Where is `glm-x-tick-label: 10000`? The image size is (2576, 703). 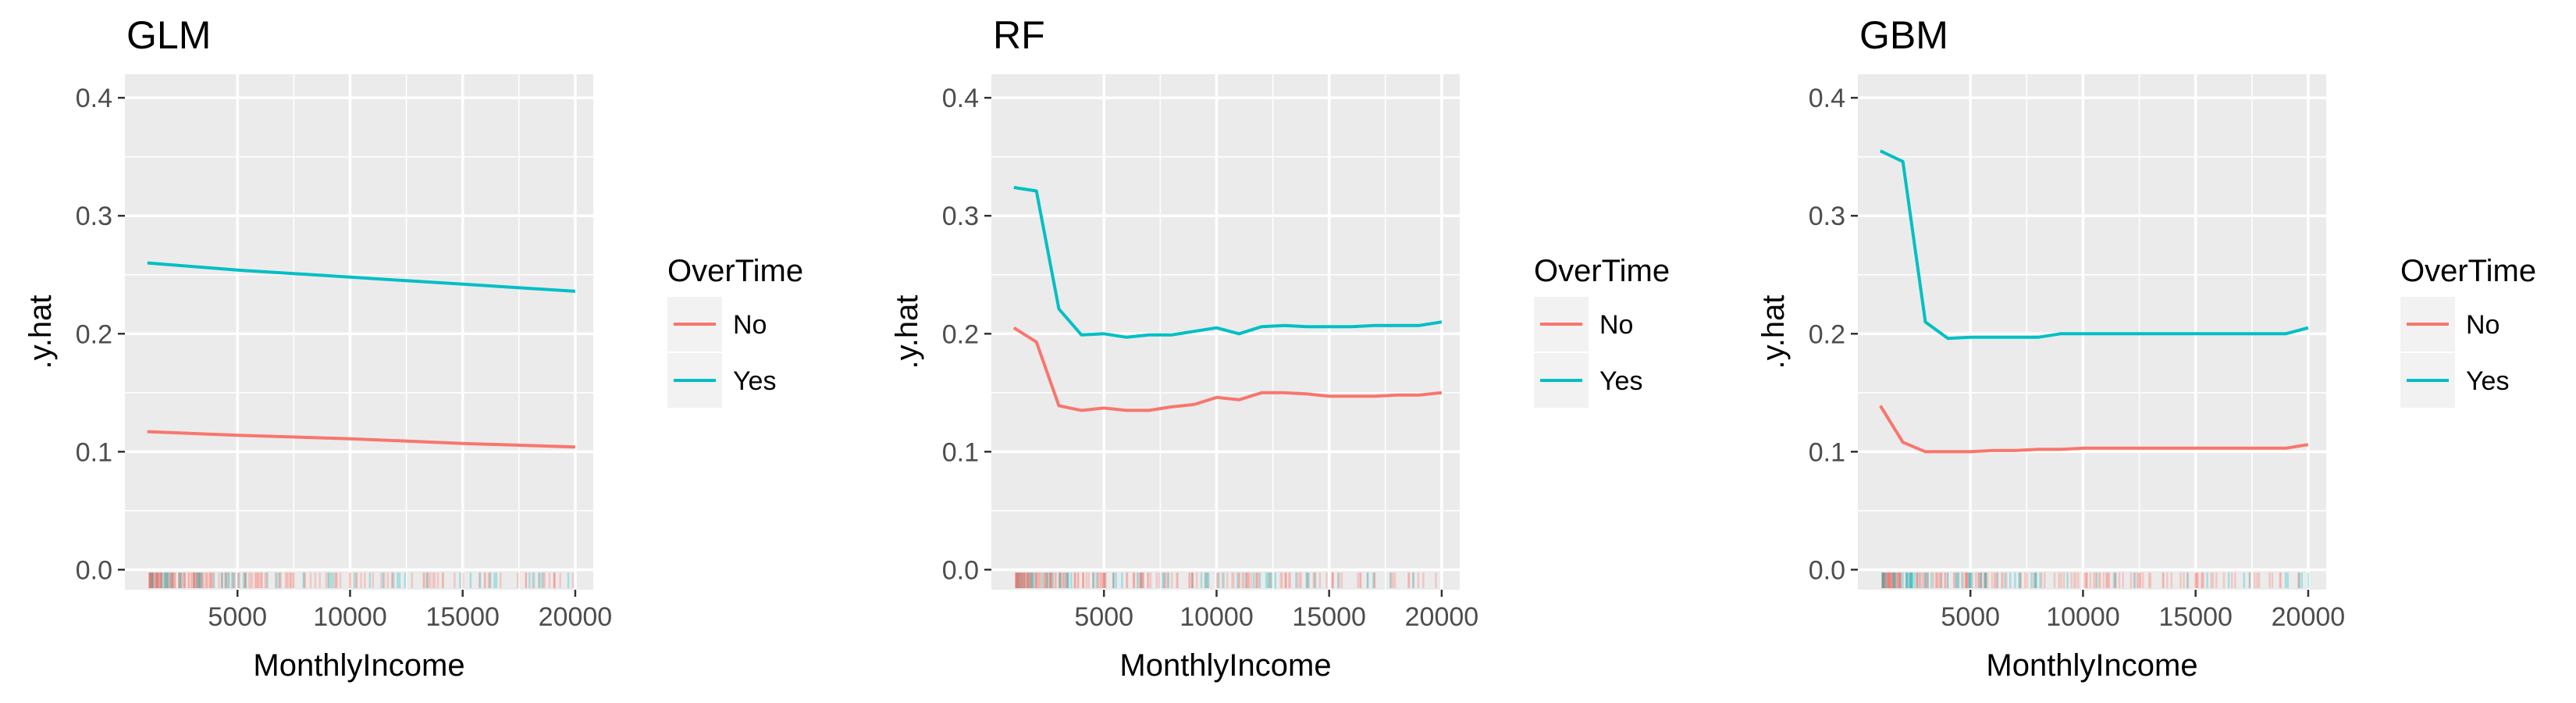 glm-x-tick-label: 10000 is located at coordinates (350, 617).